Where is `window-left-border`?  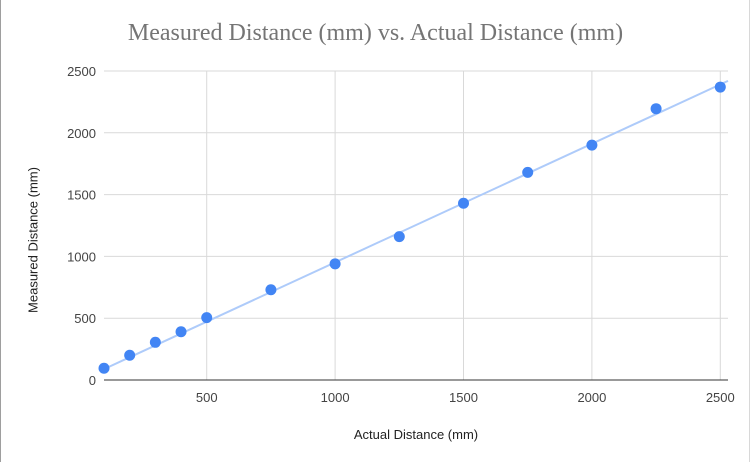
window-left-border is located at coordinates (0, 231).